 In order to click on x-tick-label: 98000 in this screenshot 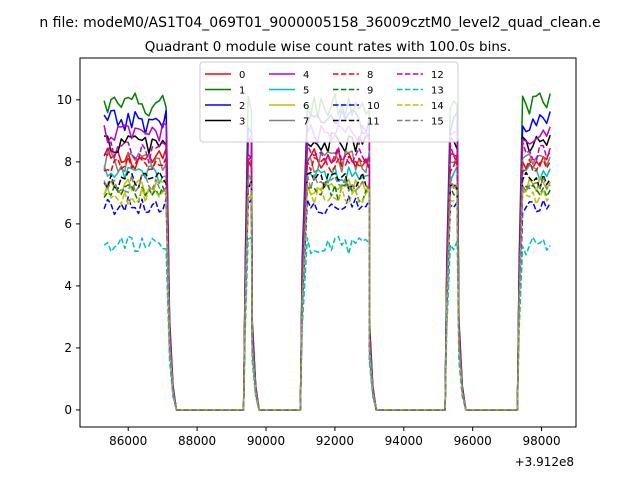, I will do `click(541, 441)`.